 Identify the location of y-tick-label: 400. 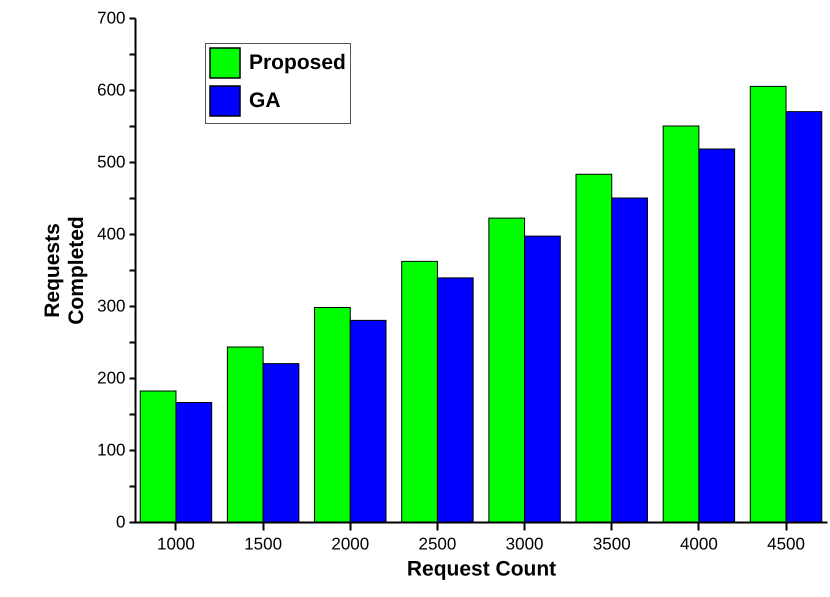
(111, 234).